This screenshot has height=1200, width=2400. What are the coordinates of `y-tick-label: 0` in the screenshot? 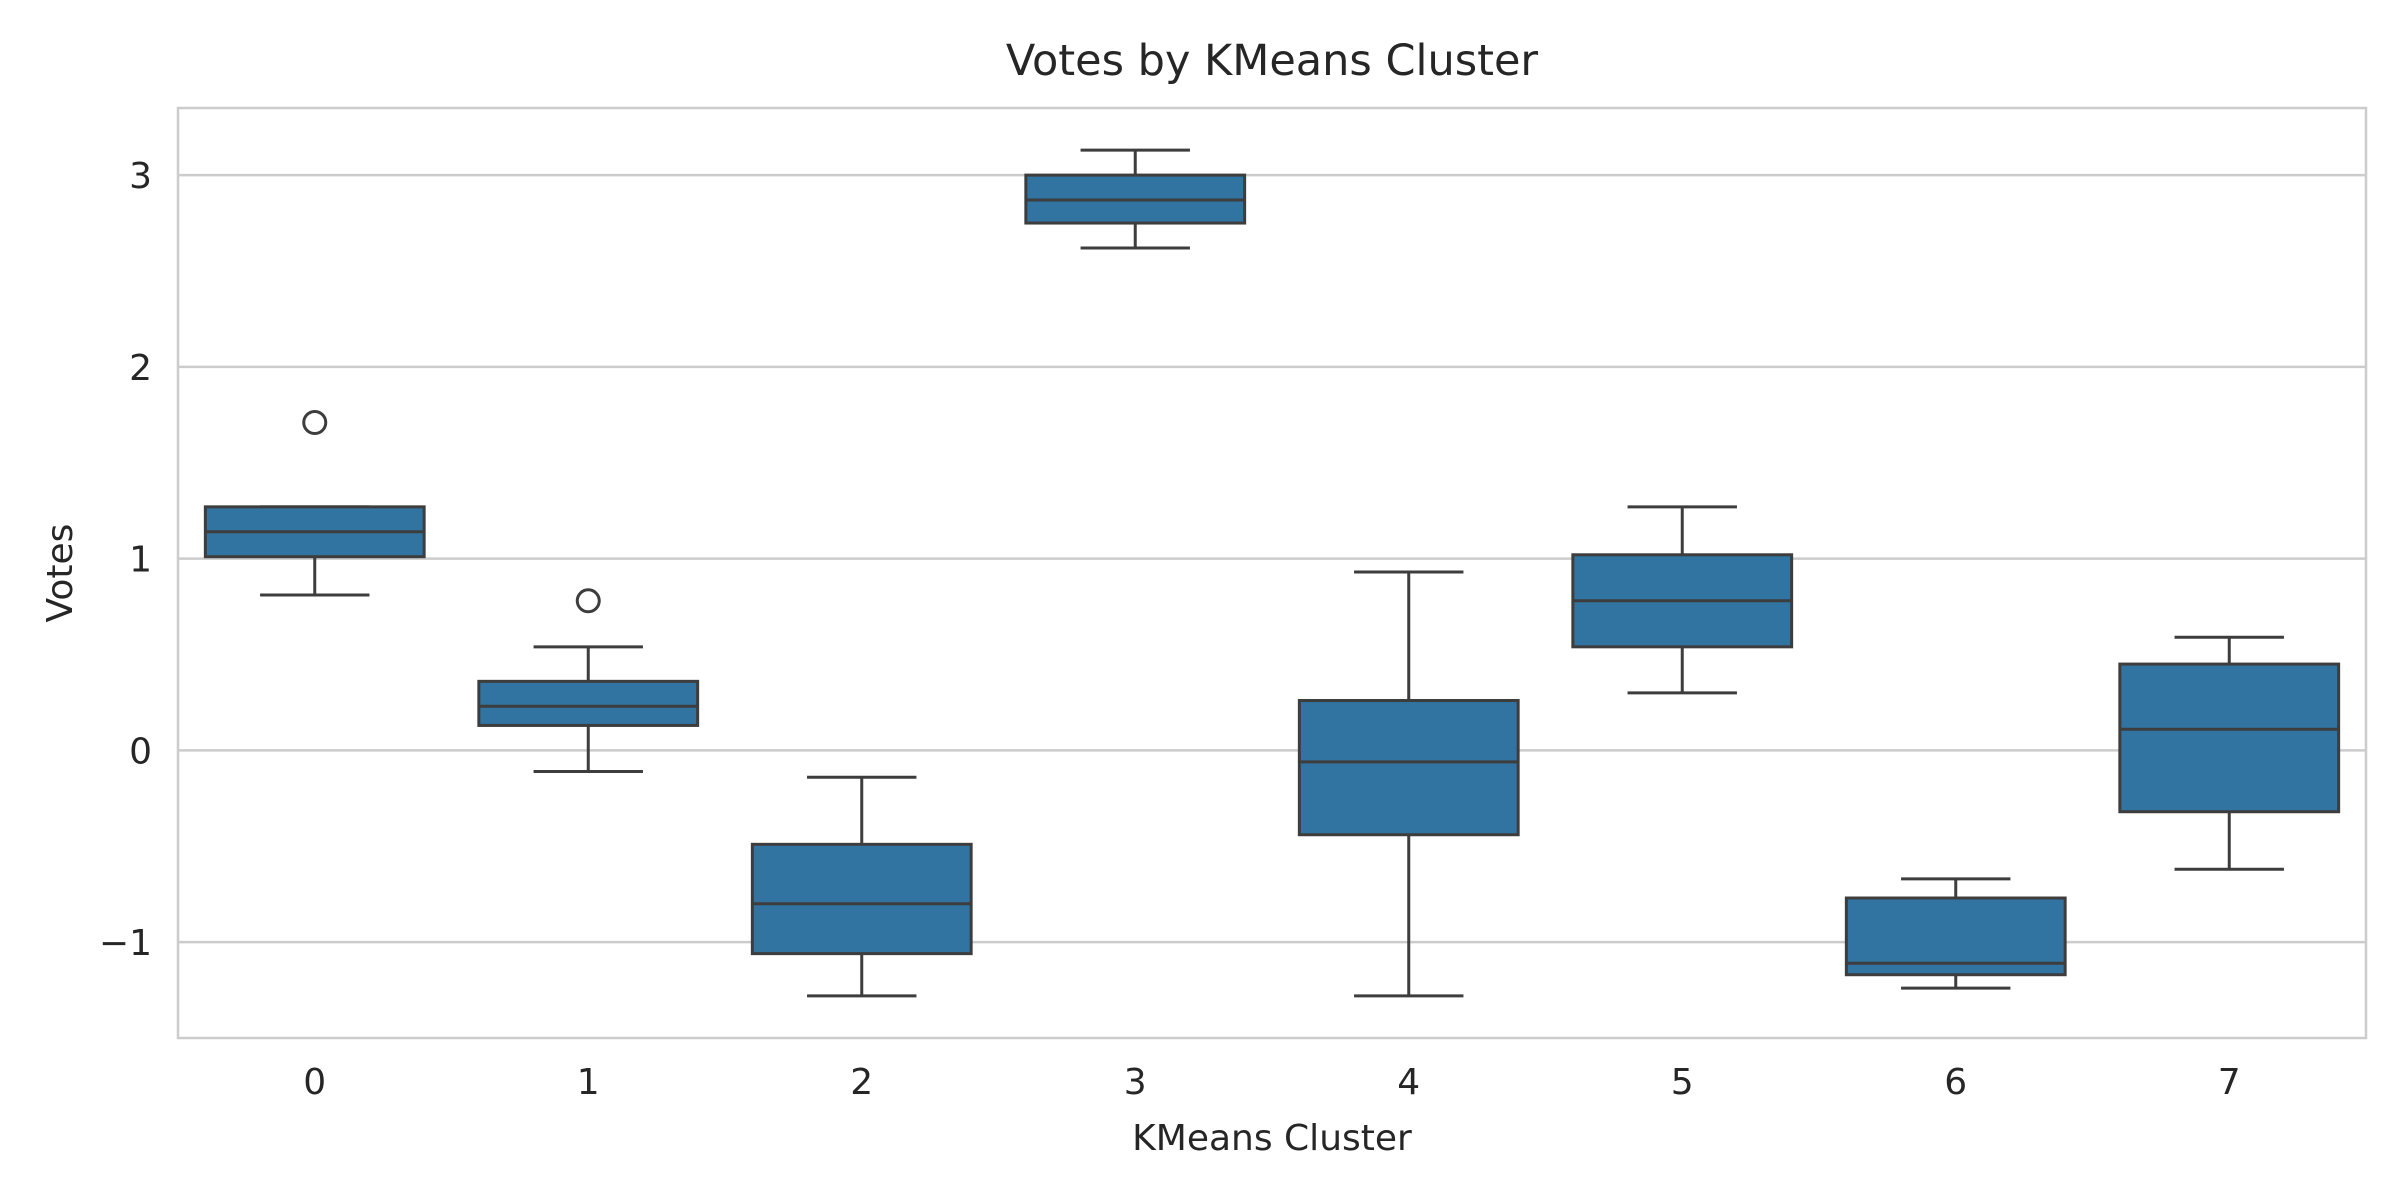 It's located at (140, 751).